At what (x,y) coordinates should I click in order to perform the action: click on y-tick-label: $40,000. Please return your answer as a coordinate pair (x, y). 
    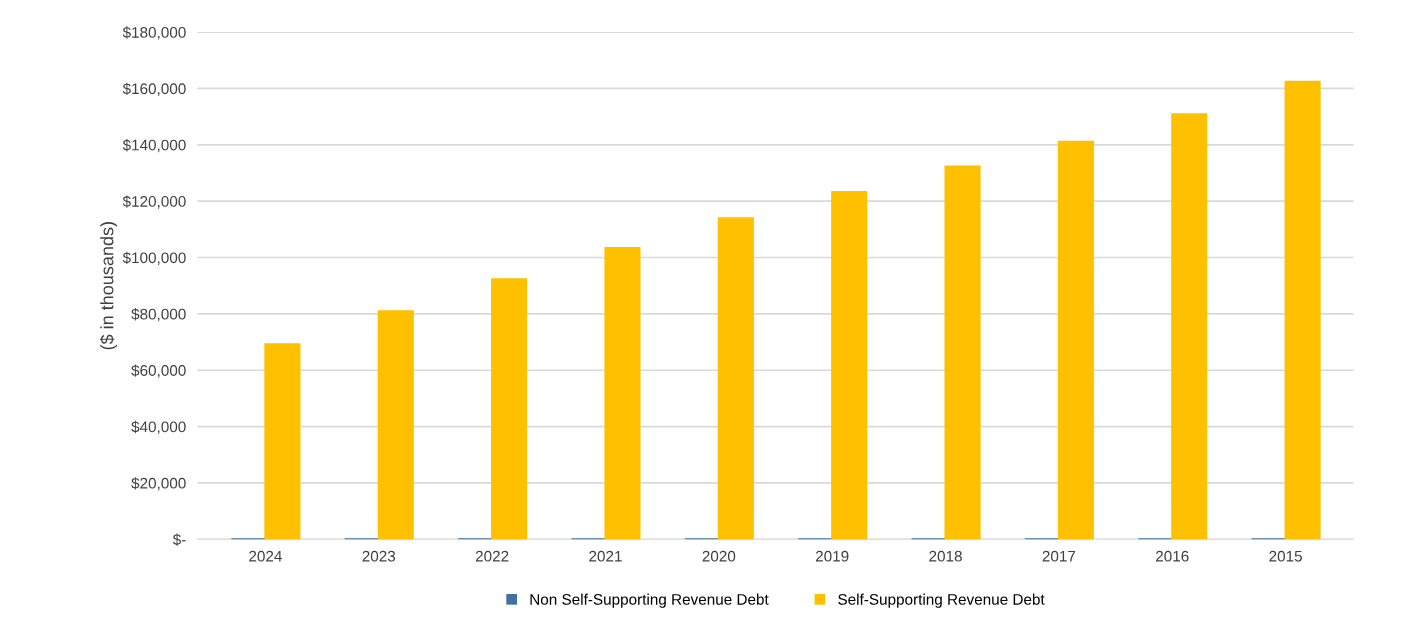
    Looking at the image, I should click on (158, 427).